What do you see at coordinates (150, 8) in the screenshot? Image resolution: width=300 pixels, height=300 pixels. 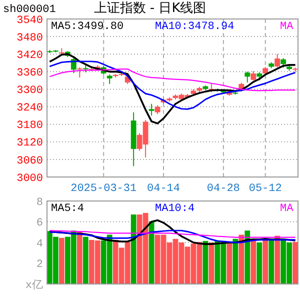 I see `chart-title: 上证指数 - 日K线图` at bounding box center [150, 8].